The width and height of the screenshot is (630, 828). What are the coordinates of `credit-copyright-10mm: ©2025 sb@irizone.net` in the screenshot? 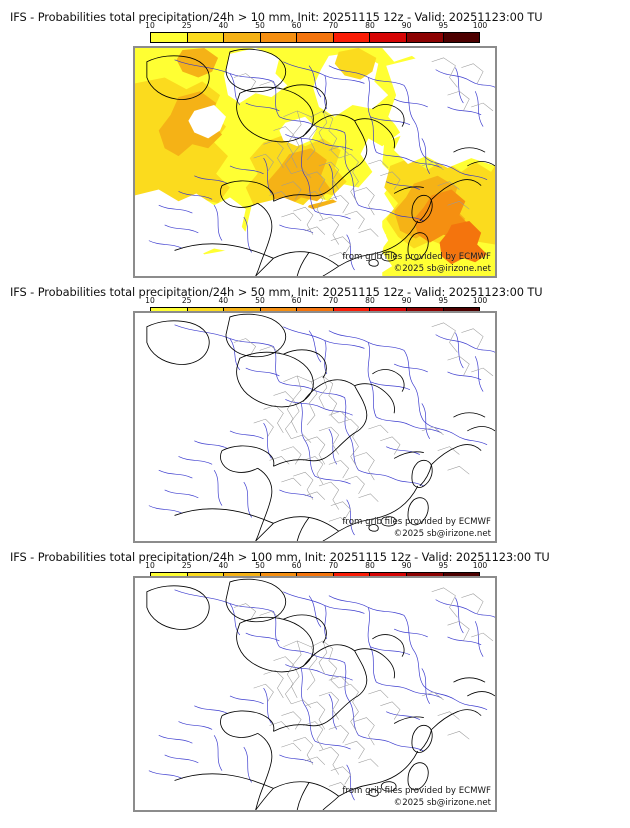 It's located at (442, 269).